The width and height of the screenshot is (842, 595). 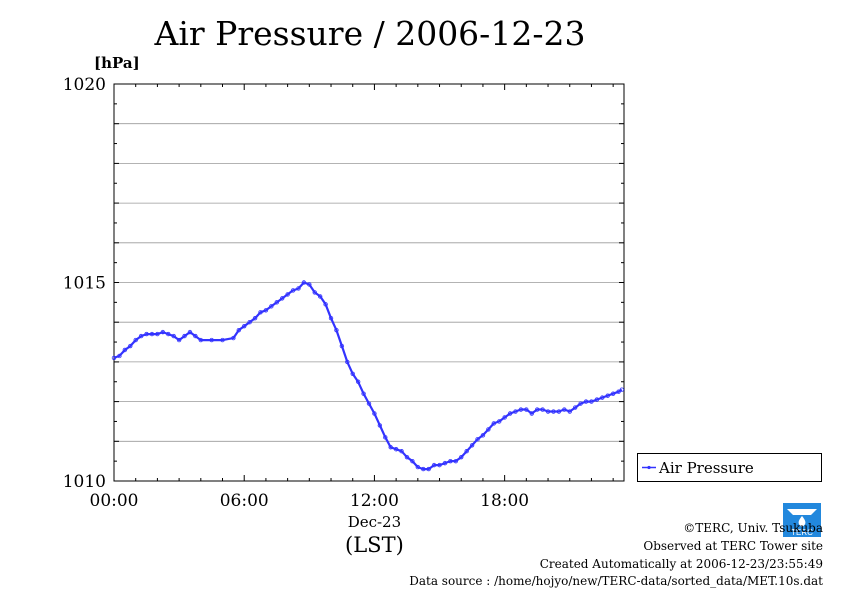 I want to click on legend-swatch, so click(x=649, y=467).